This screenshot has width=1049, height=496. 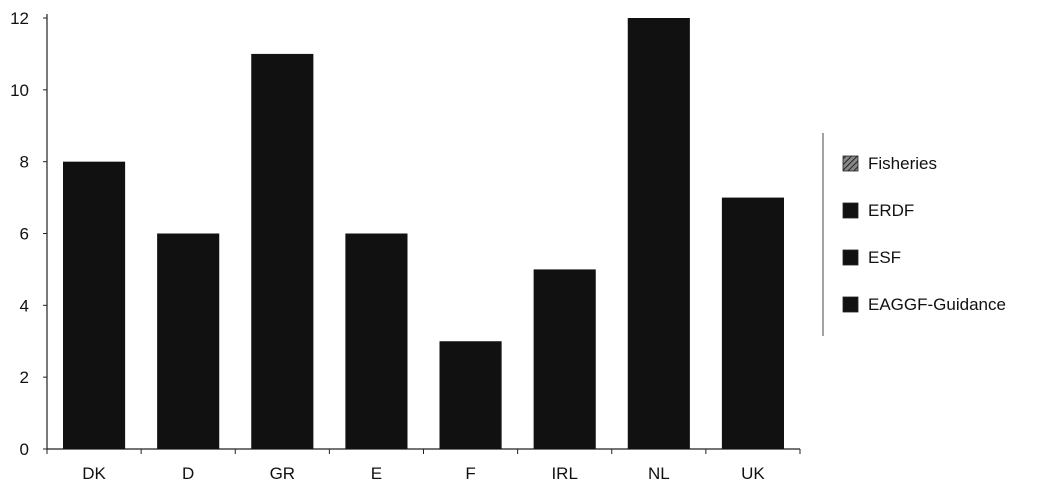 What do you see at coordinates (891, 210) in the screenshot?
I see `legend-label-erdf: ERDF` at bounding box center [891, 210].